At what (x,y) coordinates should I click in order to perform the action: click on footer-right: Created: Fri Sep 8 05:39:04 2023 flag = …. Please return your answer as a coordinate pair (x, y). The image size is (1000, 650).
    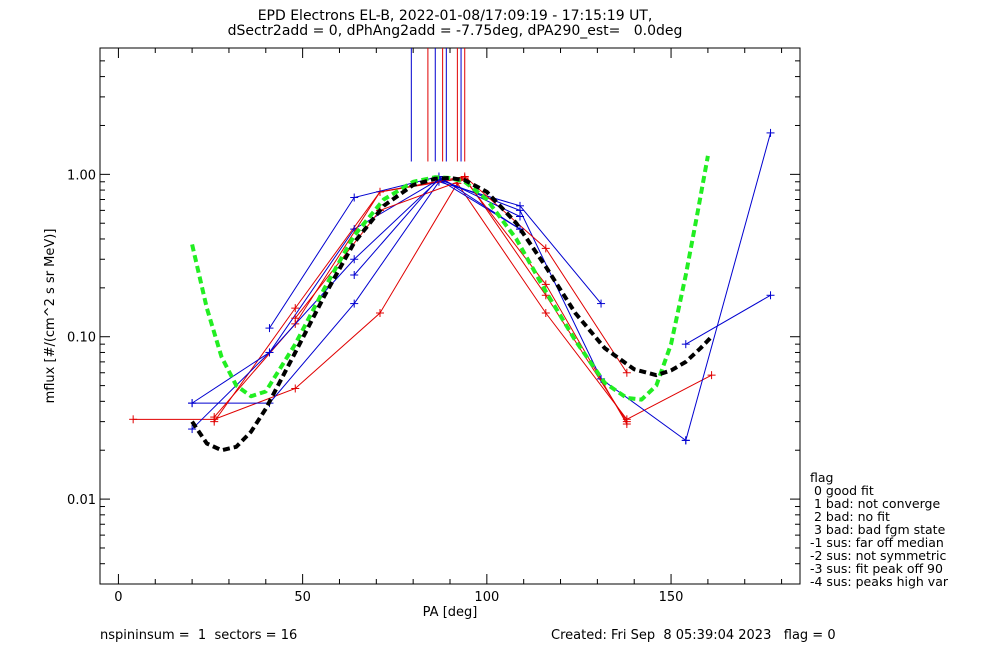
    Looking at the image, I should click on (693, 635).